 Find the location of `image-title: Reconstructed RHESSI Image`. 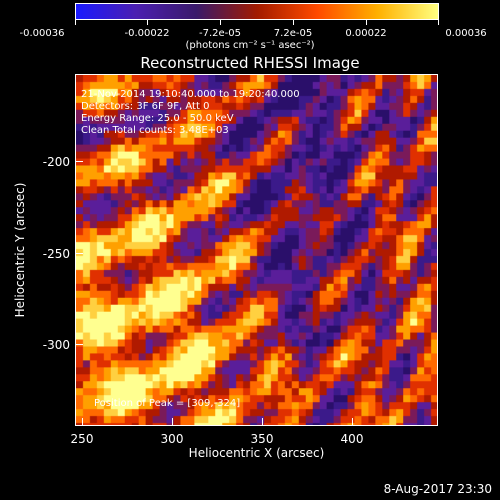

image-title: Reconstructed RHESSI Image is located at coordinates (250, 63).